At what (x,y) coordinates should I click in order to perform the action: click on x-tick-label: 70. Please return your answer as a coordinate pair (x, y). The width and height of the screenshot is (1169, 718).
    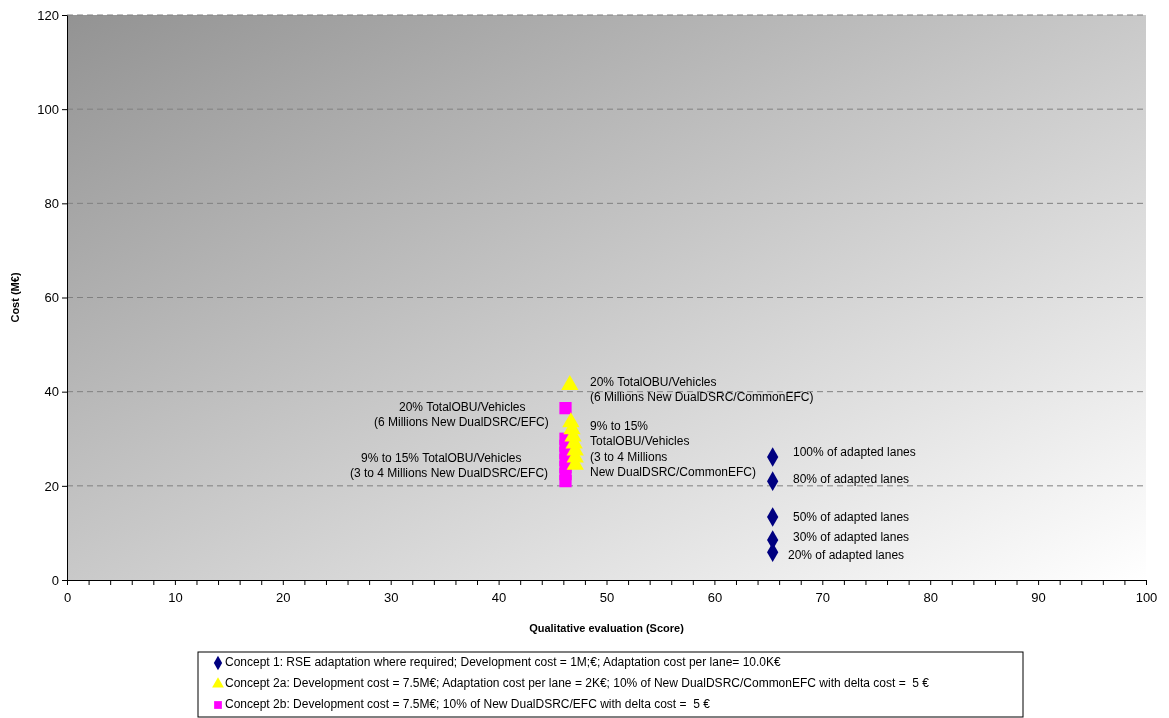
    Looking at the image, I should click on (823, 598).